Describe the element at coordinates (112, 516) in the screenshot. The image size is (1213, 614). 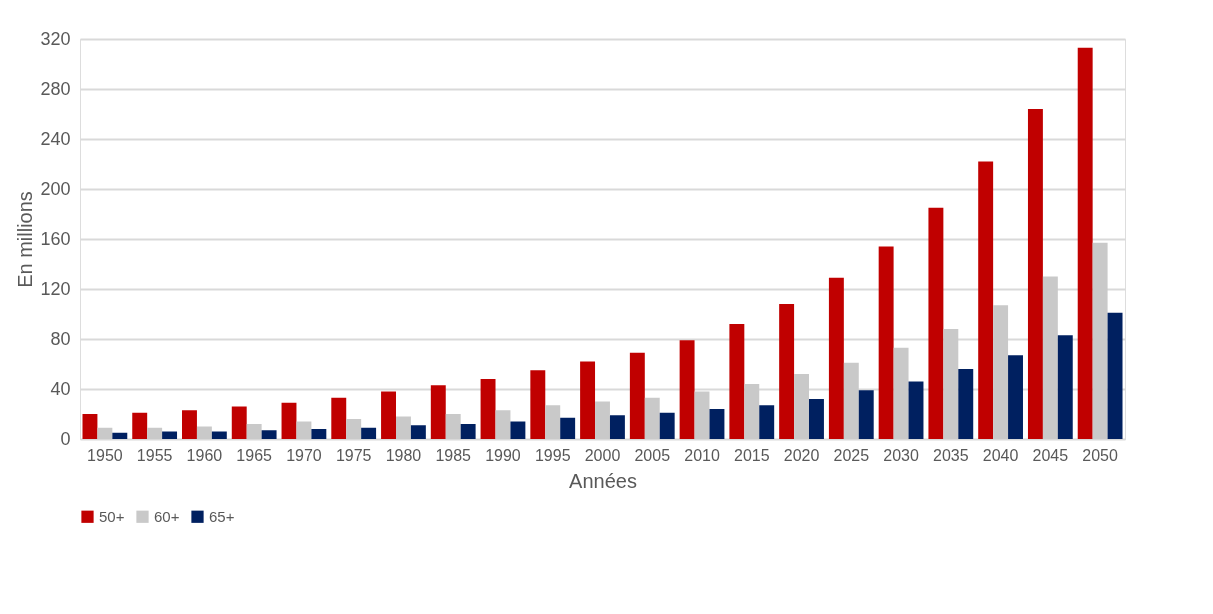
I see `legend-label: 50+` at that location.